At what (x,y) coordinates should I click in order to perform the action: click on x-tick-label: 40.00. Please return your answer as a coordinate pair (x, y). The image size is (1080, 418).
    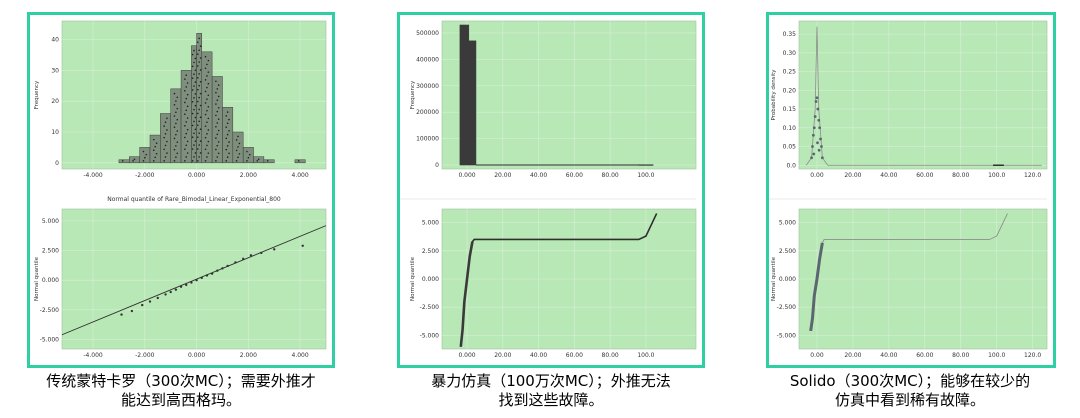
    Looking at the image, I should click on (538, 355).